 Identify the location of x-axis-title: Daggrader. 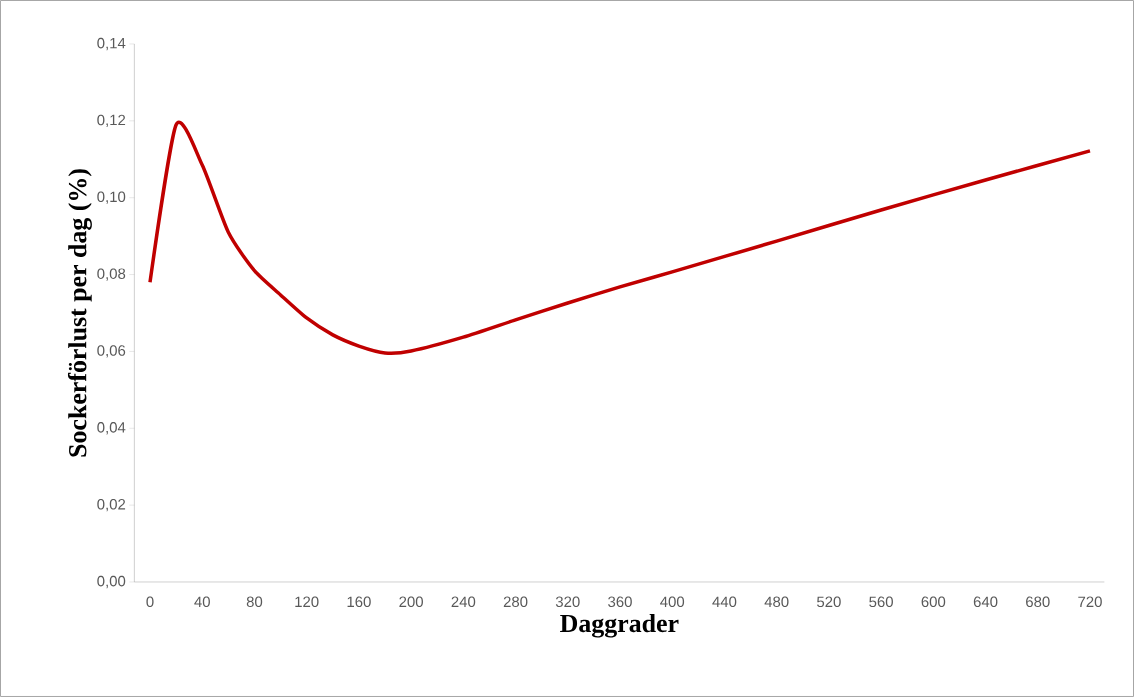
(619, 625).